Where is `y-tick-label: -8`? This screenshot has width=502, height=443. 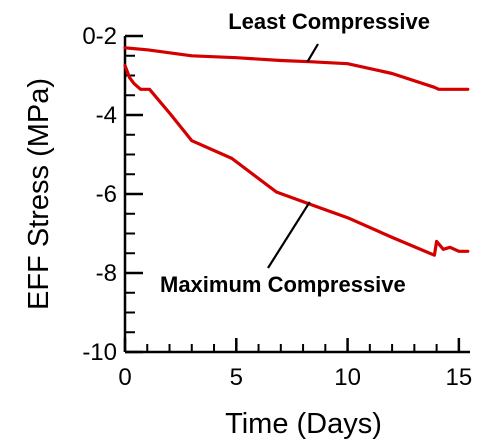 y-tick-label: -8 is located at coordinates (106, 273).